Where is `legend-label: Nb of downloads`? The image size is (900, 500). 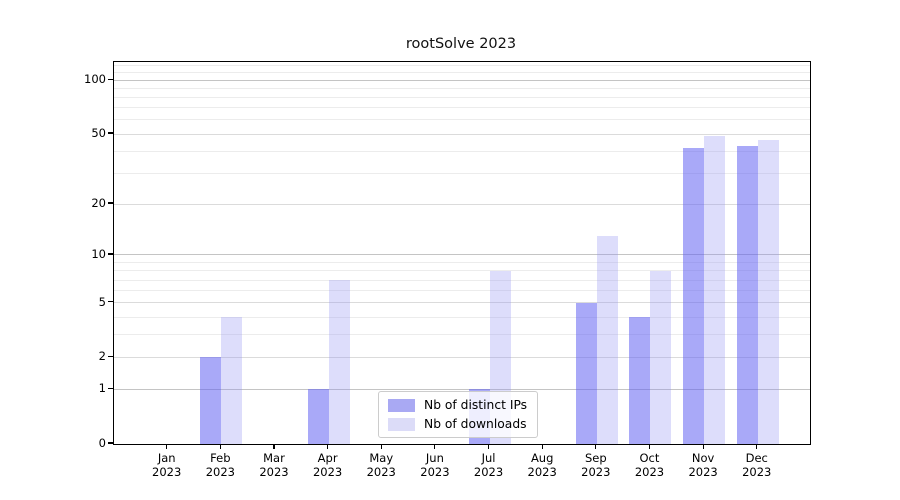 legend-label: Nb of downloads is located at coordinates (475, 424).